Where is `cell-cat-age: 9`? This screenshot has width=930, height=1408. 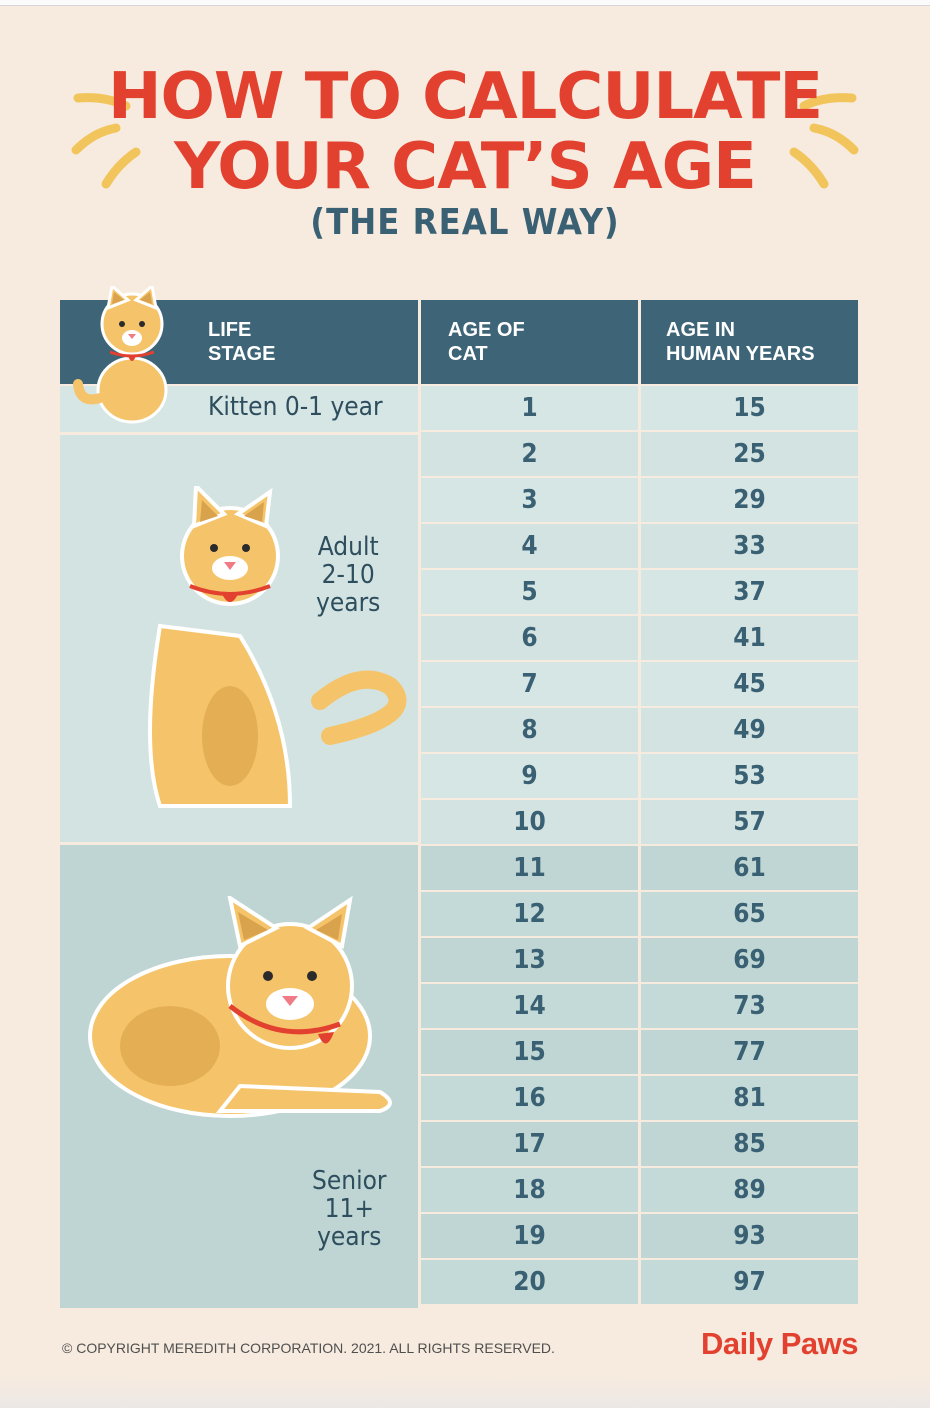 cell-cat-age: 9 is located at coordinates (529, 776).